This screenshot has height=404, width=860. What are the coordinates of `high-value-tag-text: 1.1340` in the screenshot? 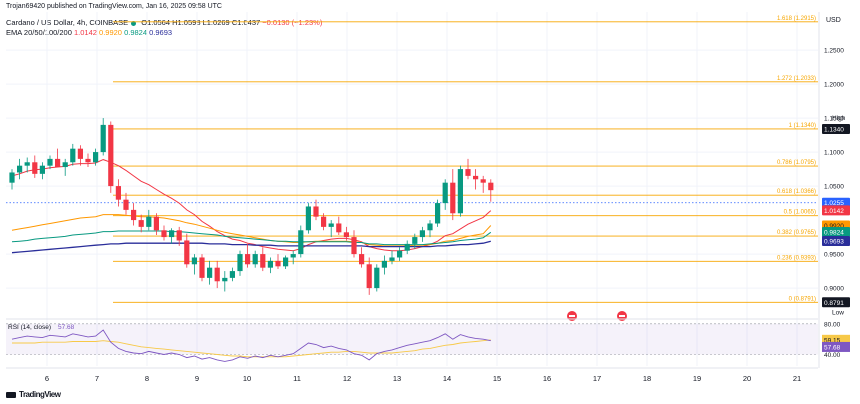 It's located at (834, 129).